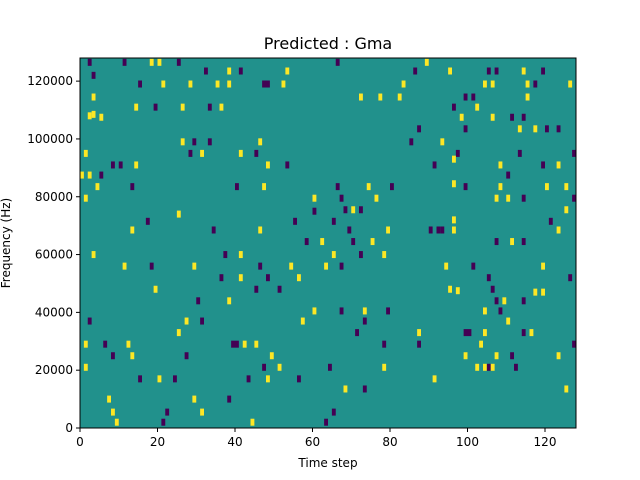 Image resolution: width=640 pixels, height=480 pixels. Describe the element at coordinates (316, 438) in the screenshot. I see `x-axis: 0 20 40 60 80 100 120` at that location.